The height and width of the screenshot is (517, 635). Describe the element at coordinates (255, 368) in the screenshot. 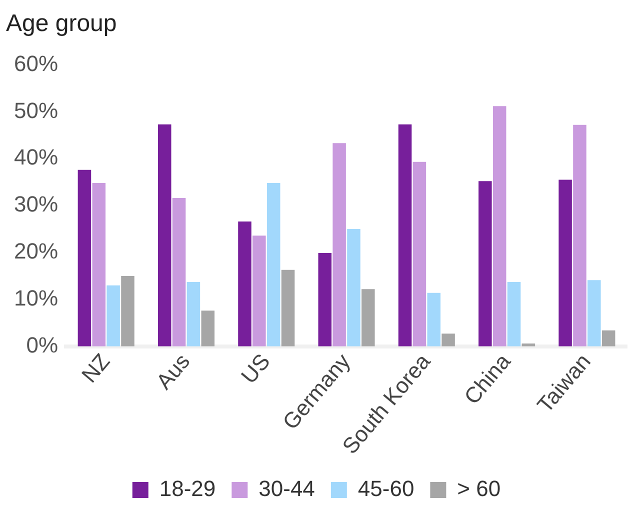

I see `x-tick-label: US` at that location.